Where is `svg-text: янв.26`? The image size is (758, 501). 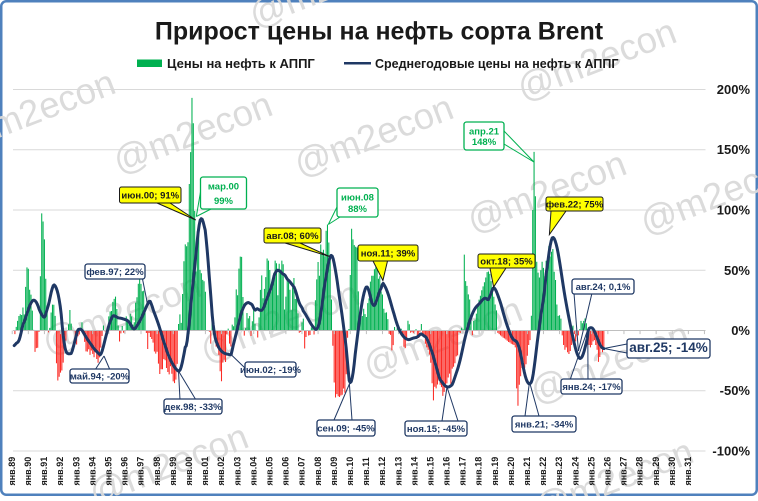 svg-text: янв.26 is located at coordinates (608, 471).